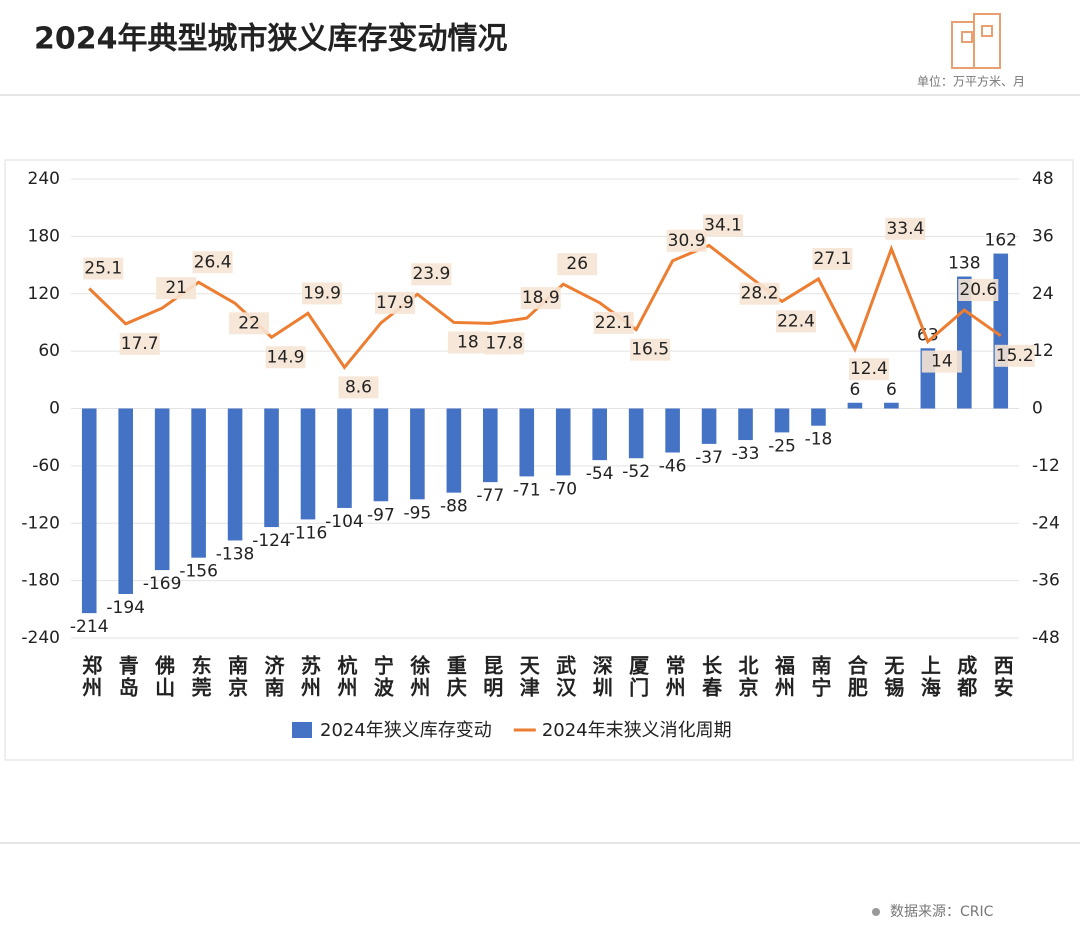 The width and height of the screenshot is (1080, 927). I want to click on title: 2024年典型城市狭义库存变动情况, so click(271, 39).